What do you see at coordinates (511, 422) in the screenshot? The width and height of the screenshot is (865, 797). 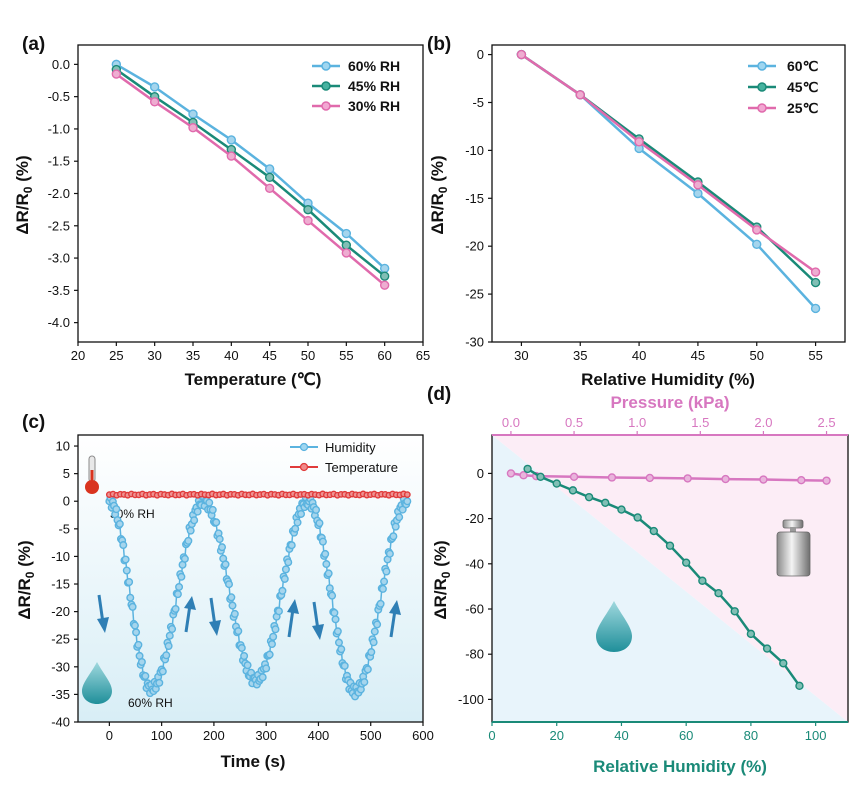 I see `x2-tick-label: 0.0` at bounding box center [511, 422].